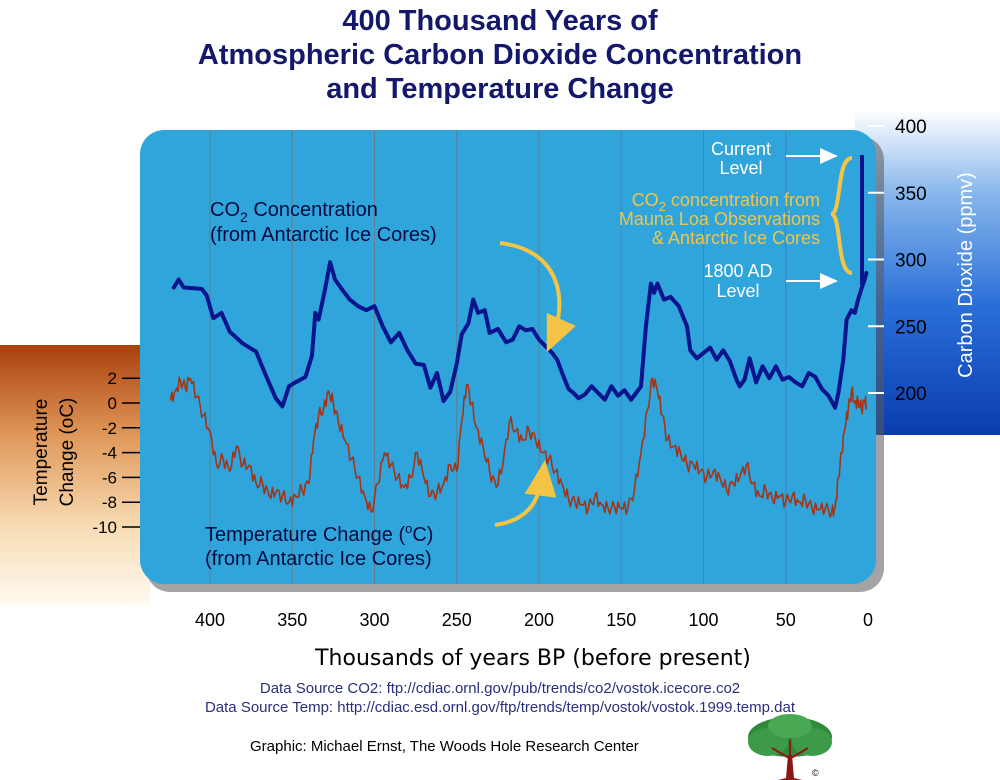 The width and height of the screenshot is (1000, 780). I want to click on co2-series-line, so click(520, 335).